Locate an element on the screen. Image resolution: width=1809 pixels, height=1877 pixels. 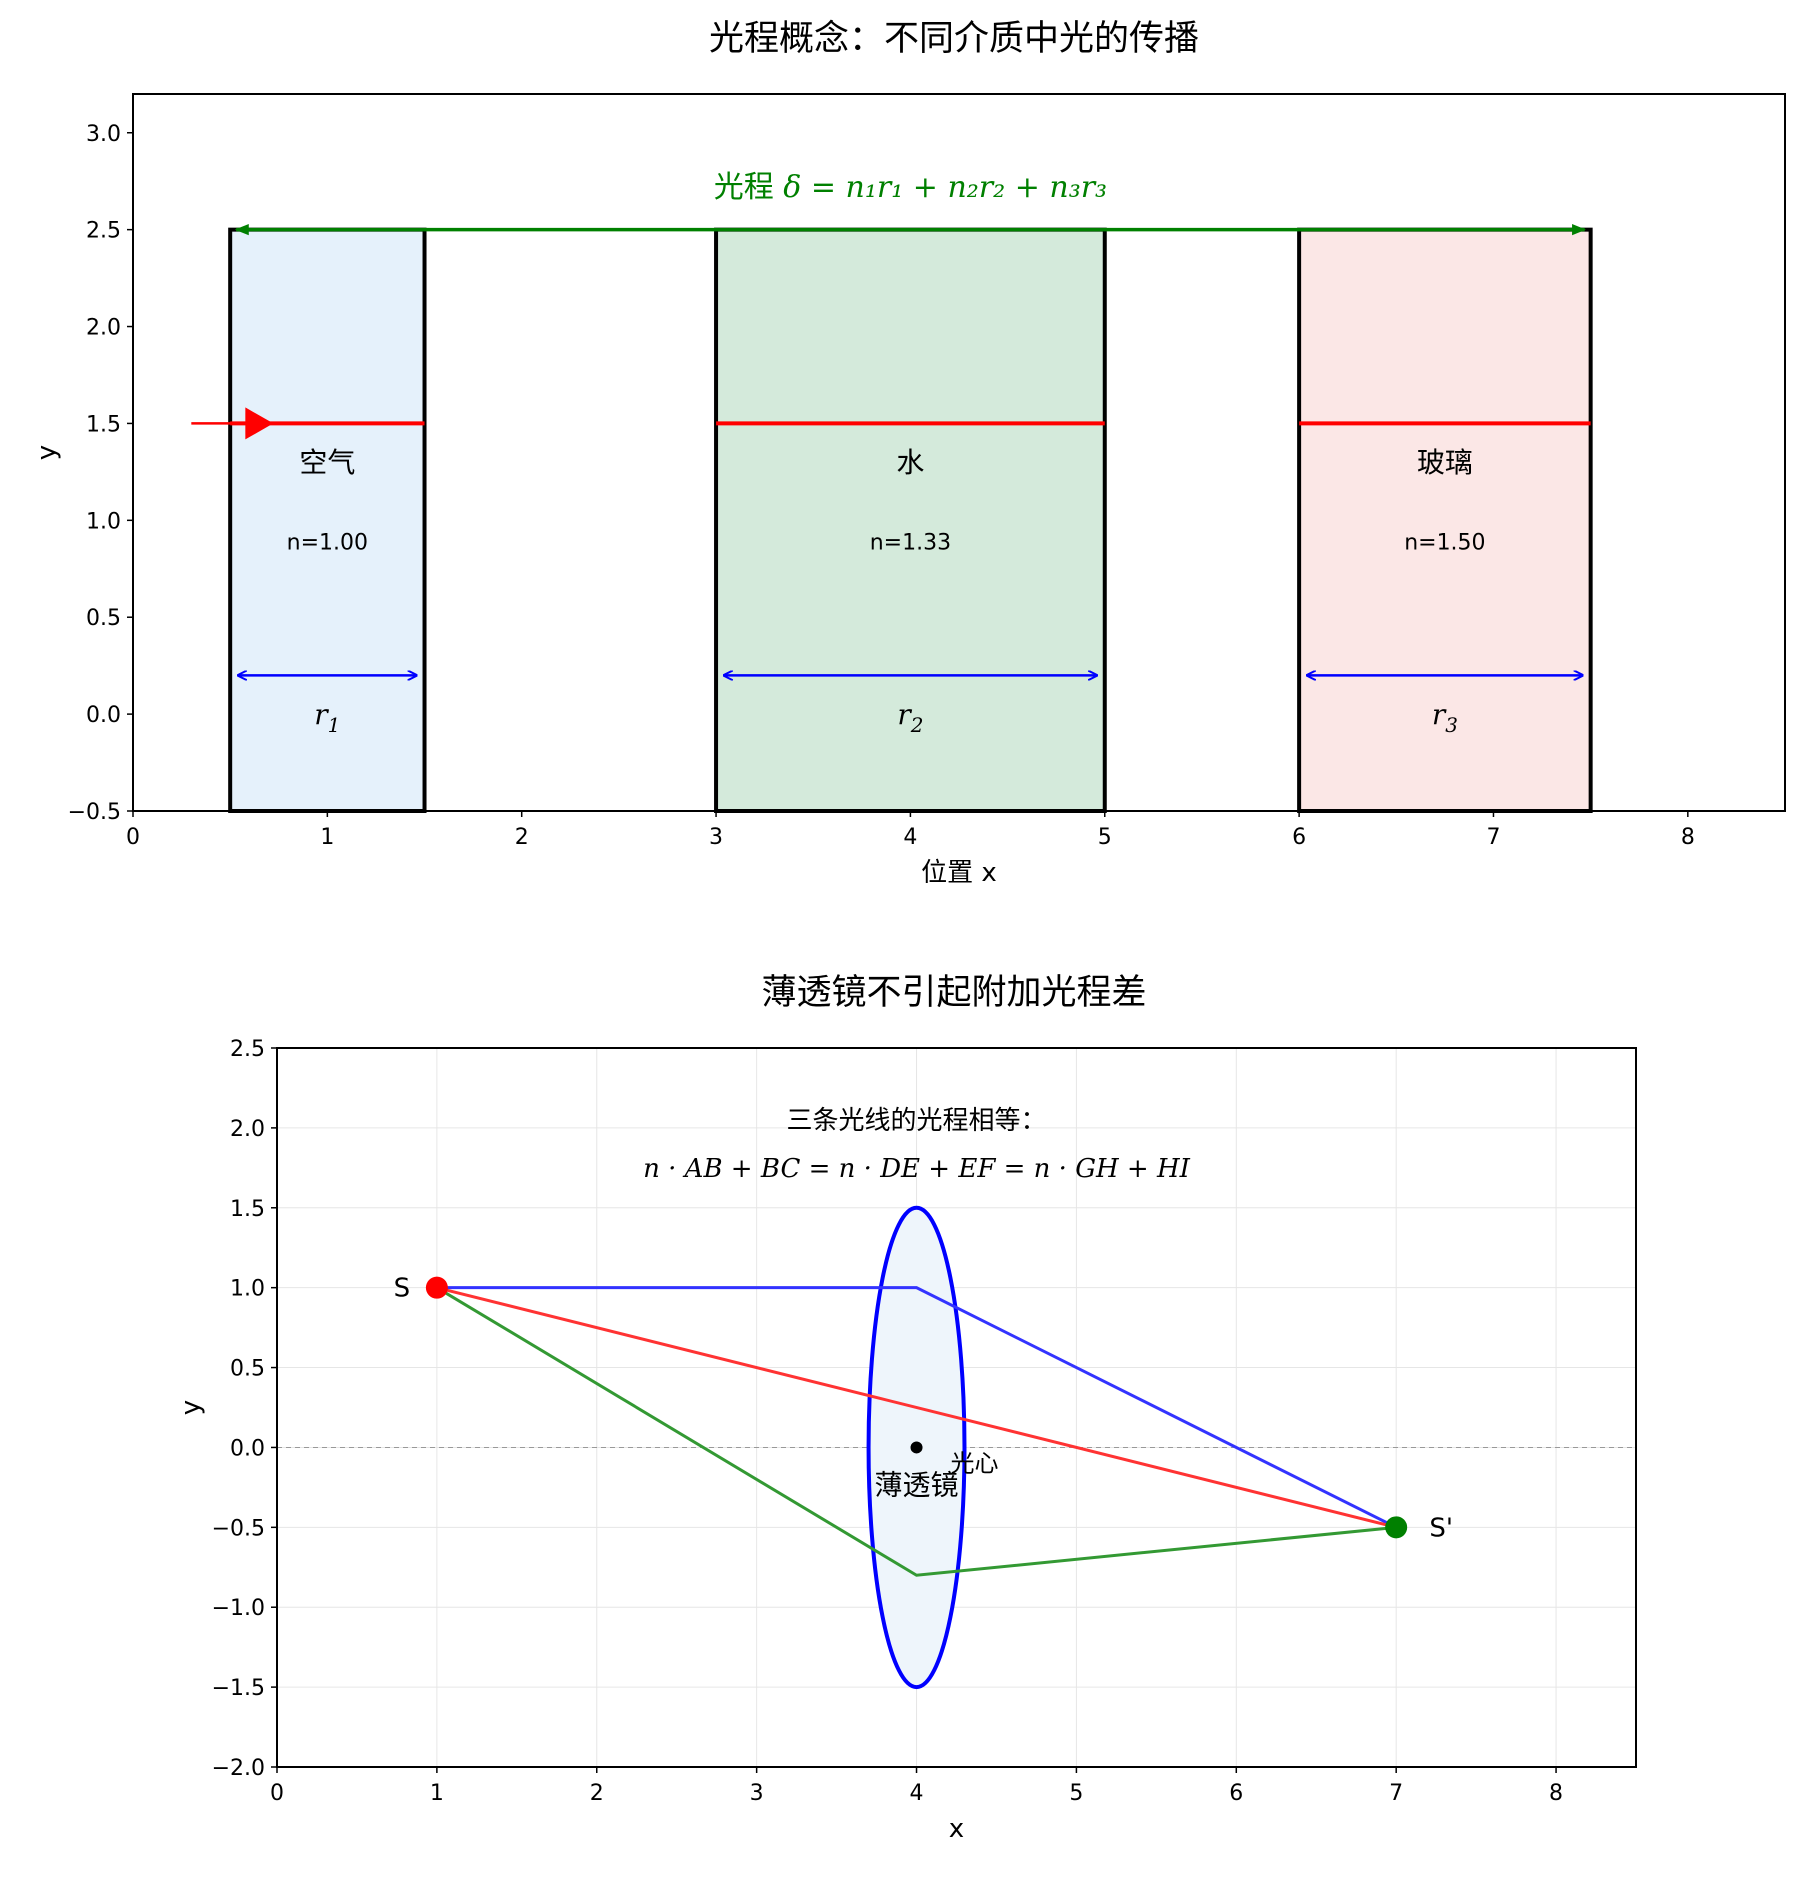
incident-ray-arrowhead is located at coordinates (259, 423).